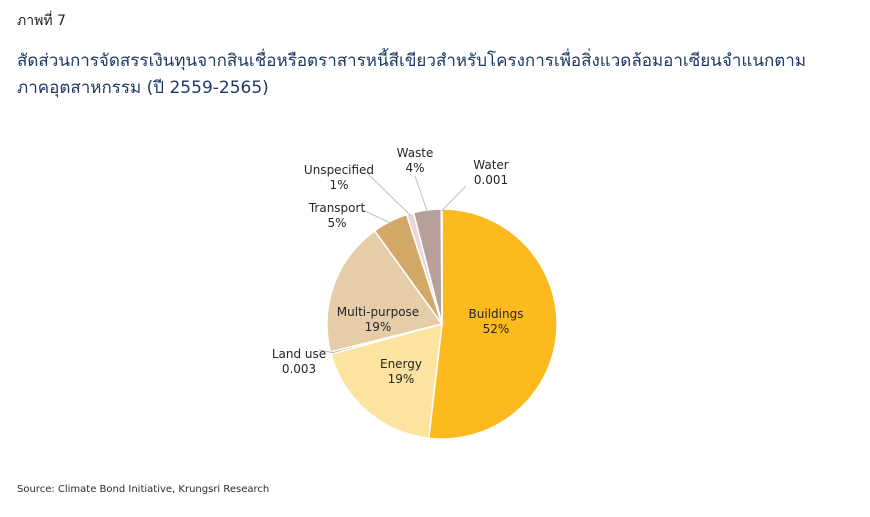  I want to click on slice-name-unspecified: Unspecified, so click(339, 170).